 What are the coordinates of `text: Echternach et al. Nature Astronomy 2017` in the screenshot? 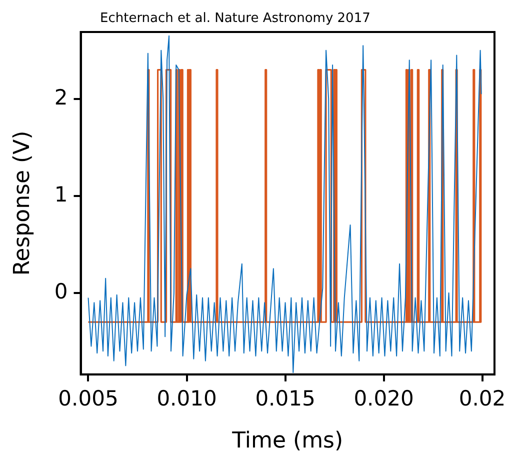 It's located at (235, 18).